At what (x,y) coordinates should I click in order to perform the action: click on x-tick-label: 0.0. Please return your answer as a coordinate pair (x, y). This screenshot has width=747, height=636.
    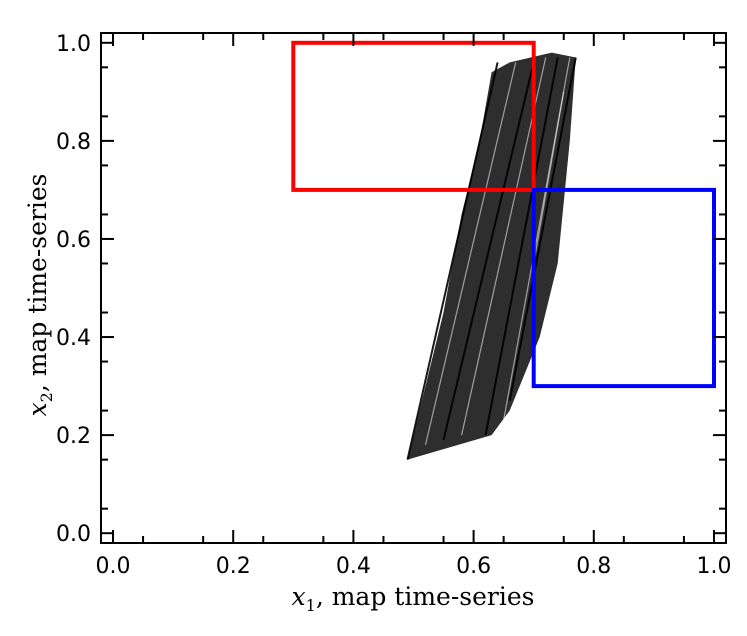
    Looking at the image, I should click on (113, 566).